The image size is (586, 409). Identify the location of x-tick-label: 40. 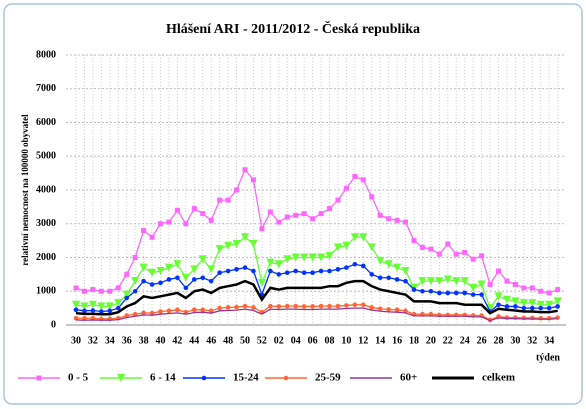
(161, 340).